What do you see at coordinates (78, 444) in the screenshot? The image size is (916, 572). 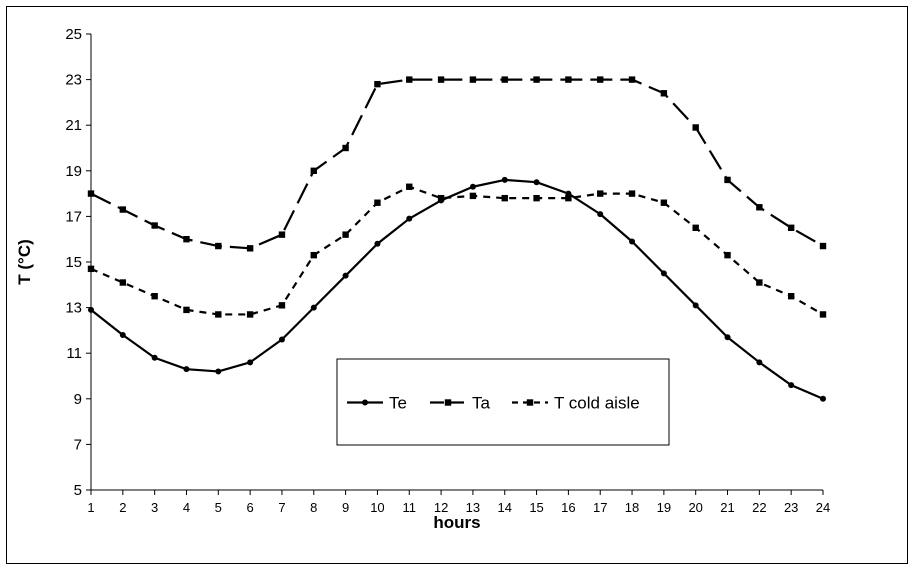 I see `y-tick-label: 7` at bounding box center [78, 444].